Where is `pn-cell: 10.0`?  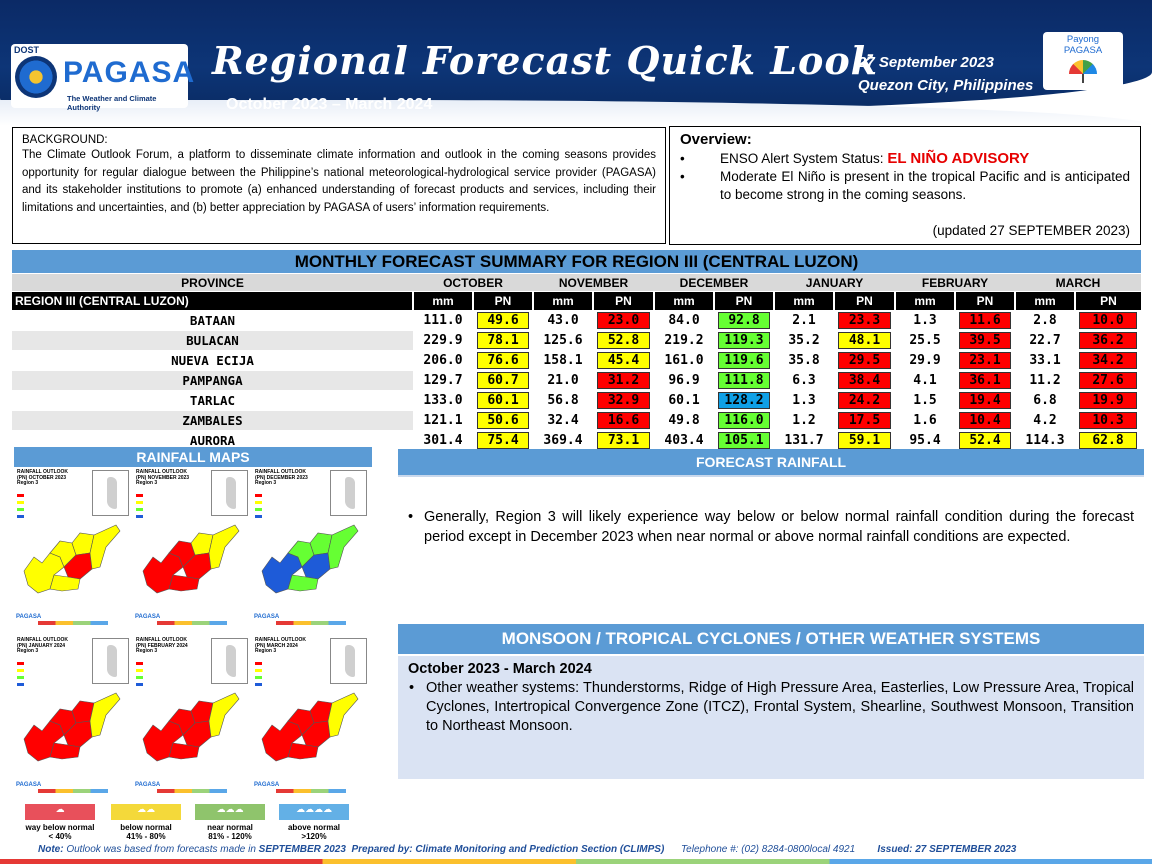 pn-cell: 10.0 is located at coordinates (1108, 320).